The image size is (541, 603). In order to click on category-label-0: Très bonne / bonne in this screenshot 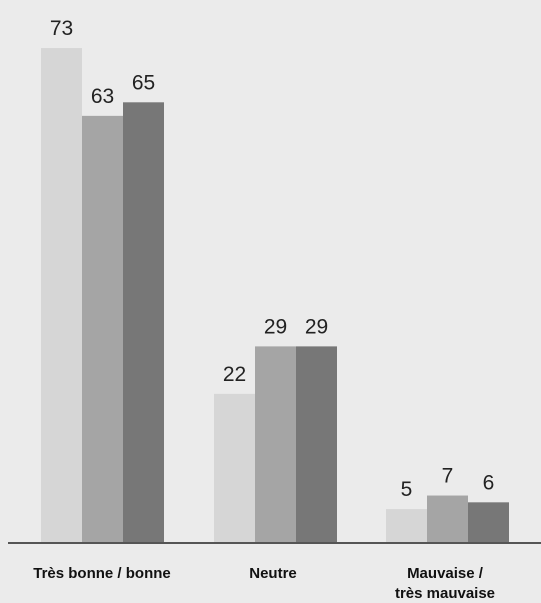, I will do `click(102, 573)`.